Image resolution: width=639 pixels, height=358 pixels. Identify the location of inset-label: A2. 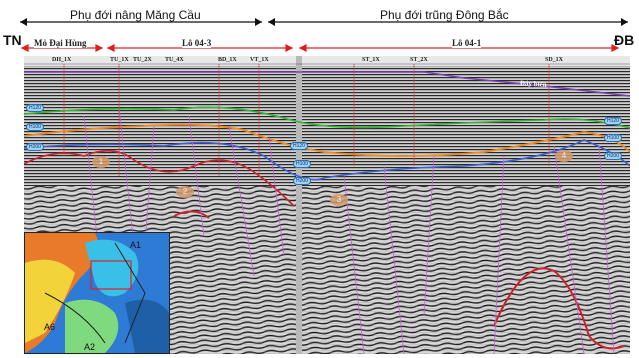
(90, 347).